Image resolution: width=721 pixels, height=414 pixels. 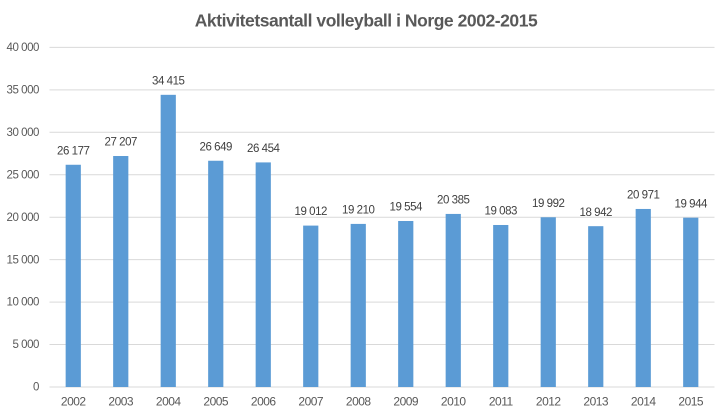 What do you see at coordinates (311, 402) in the screenshot?
I see `svg-text: 2007` at bounding box center [311, 402].